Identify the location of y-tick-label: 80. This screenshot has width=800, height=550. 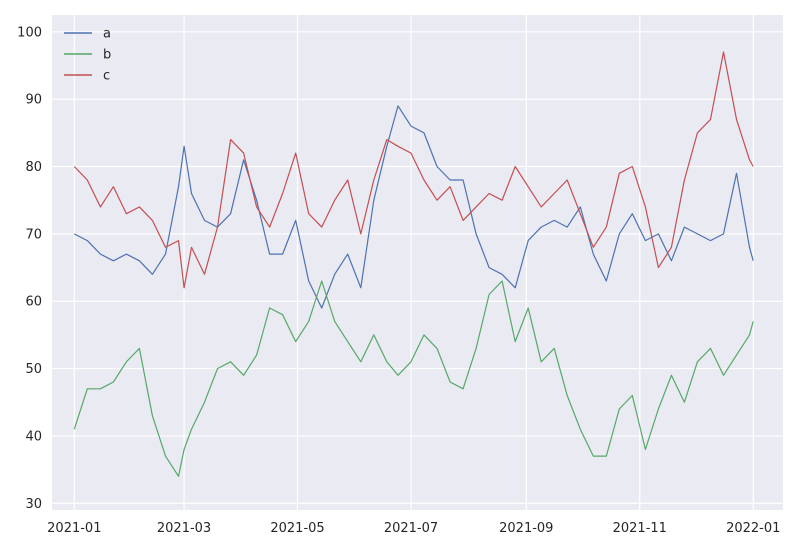
(33, 167).